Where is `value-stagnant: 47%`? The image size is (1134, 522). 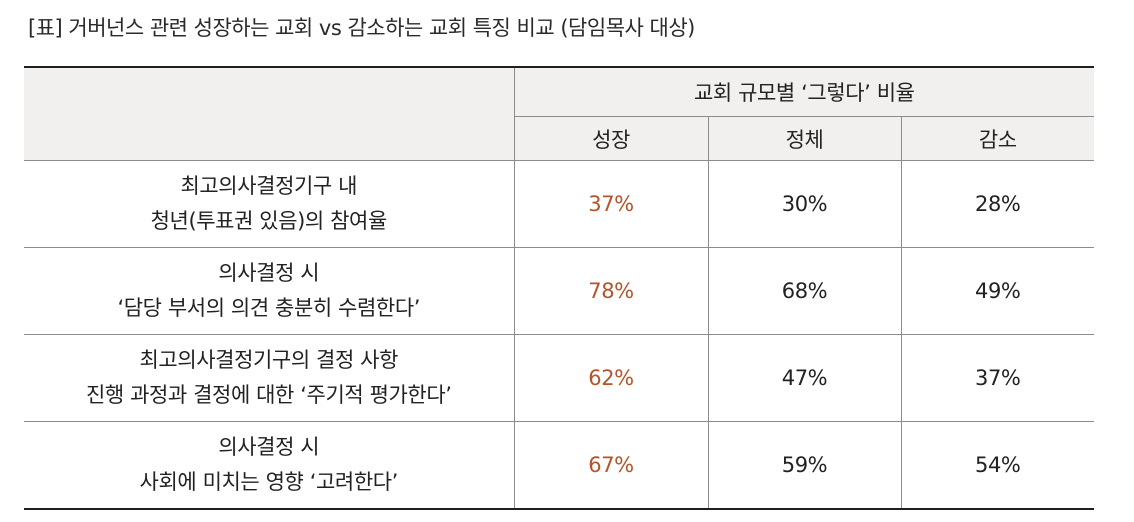 value-stagnant: 47% is located at coordinates (804, 378).